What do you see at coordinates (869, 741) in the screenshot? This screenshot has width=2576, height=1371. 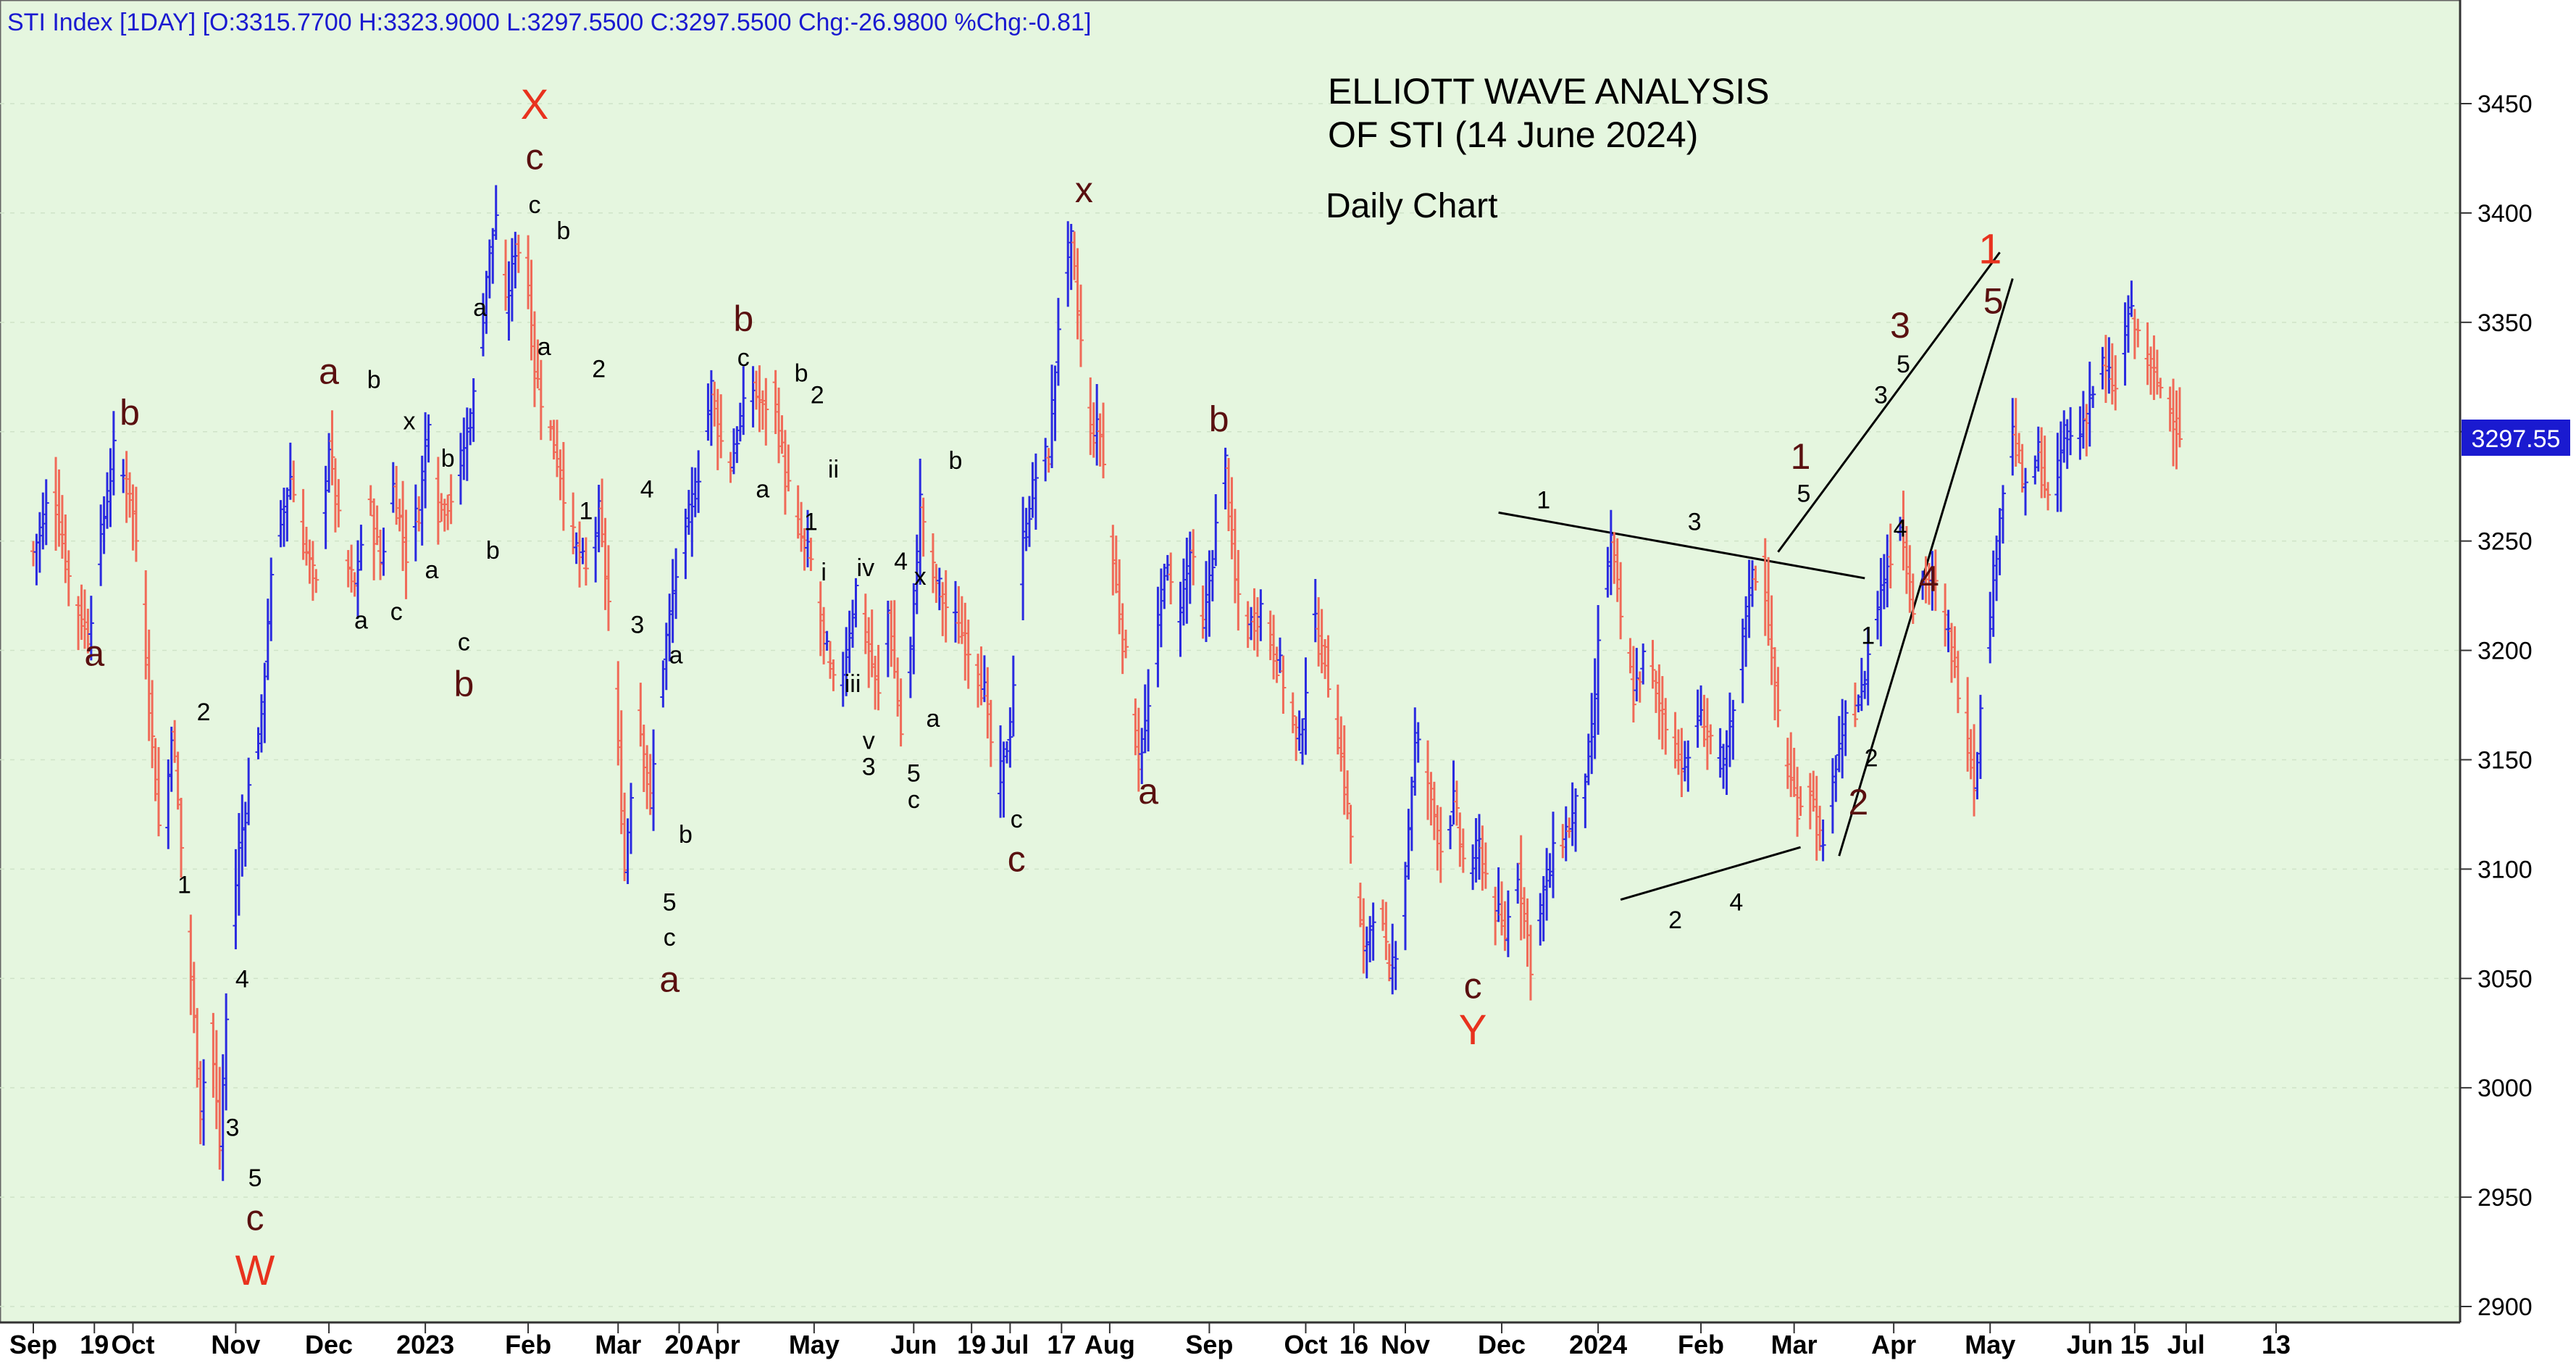 I see `wave-label: v` at bounding box center [869, 741].